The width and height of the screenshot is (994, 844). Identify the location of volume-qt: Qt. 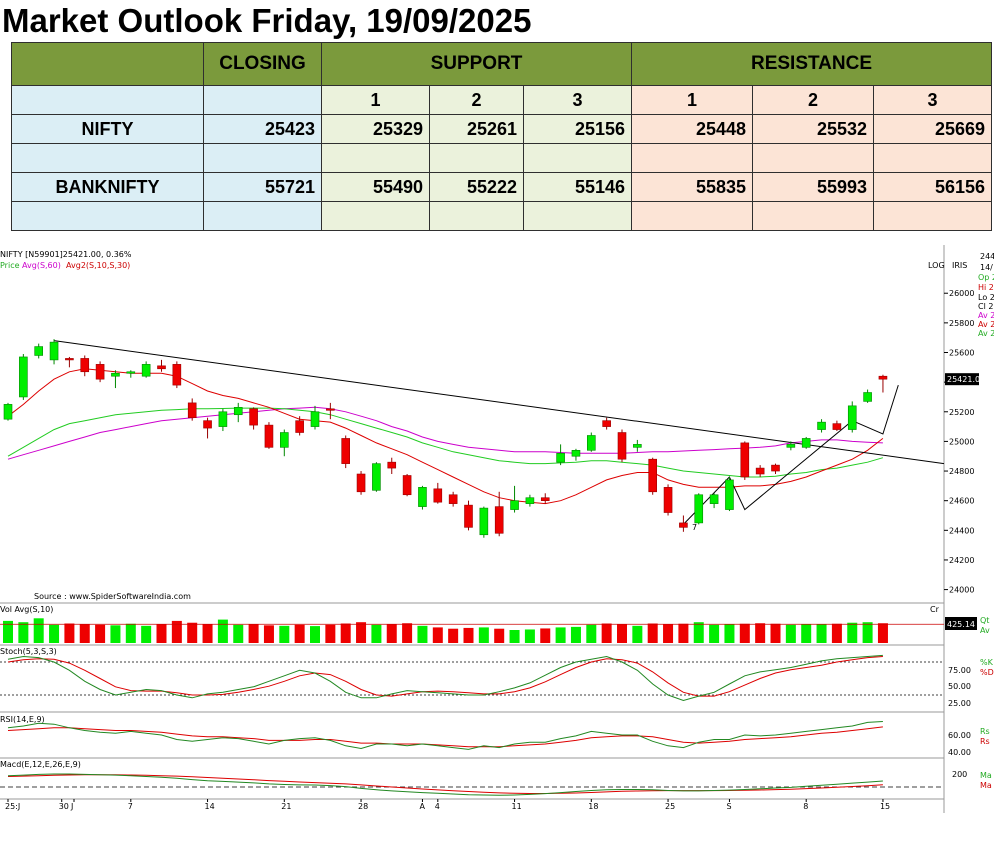
(984, 620).